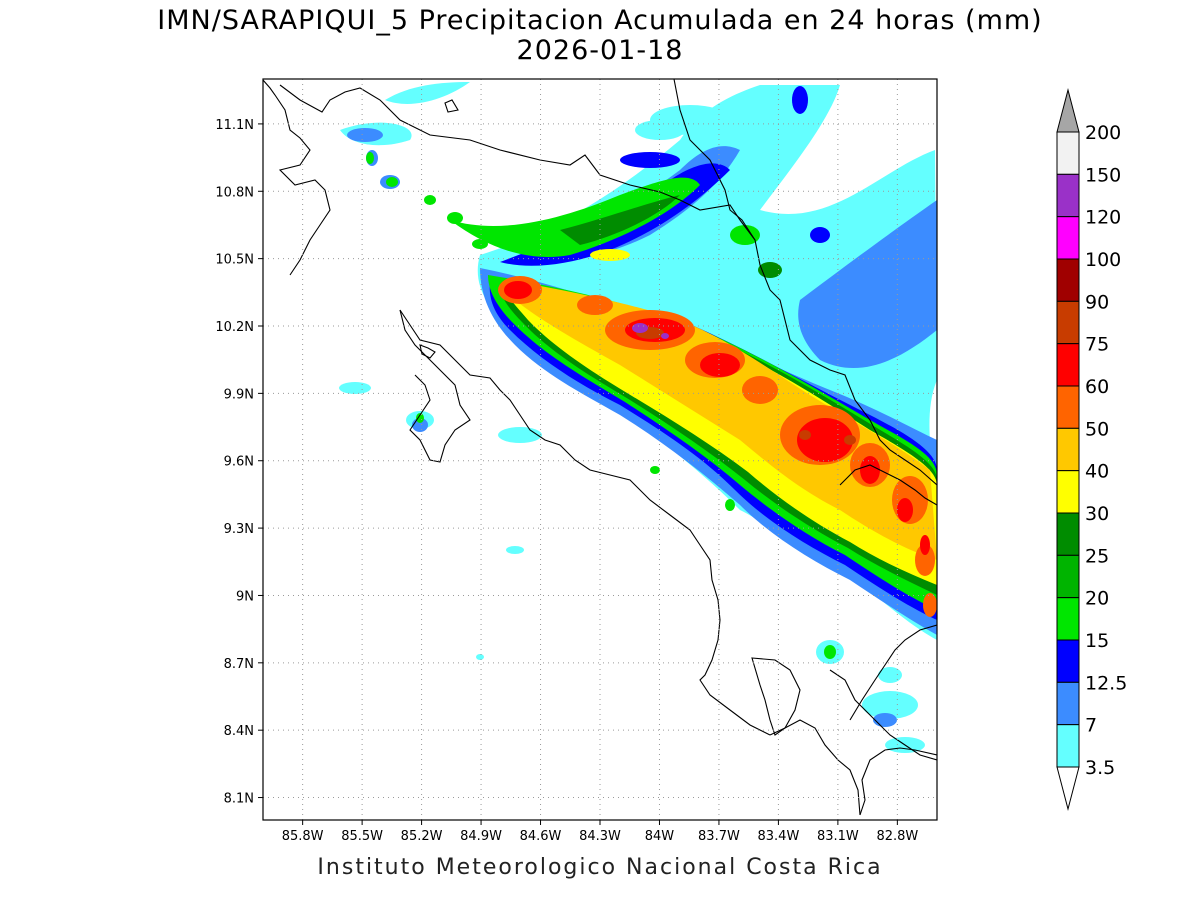 This screenshot has width=1200, height=900. I want to click on y-tick-label: 9.6N, so click(239, 462).